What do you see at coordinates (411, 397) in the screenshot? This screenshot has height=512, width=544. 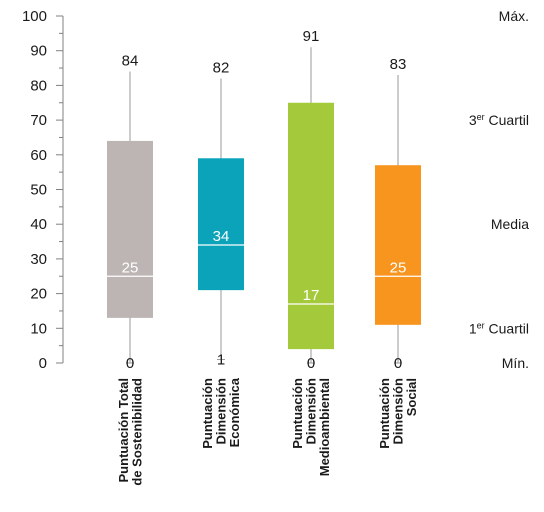 I see `category-label-line: Social` at bounding box center [411, 397].